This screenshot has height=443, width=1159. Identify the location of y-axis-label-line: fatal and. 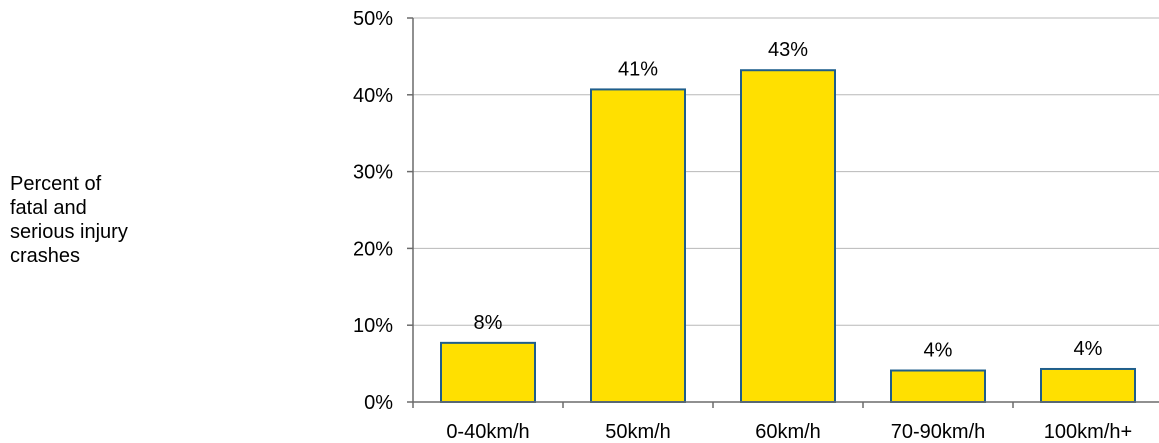
(48, 208).